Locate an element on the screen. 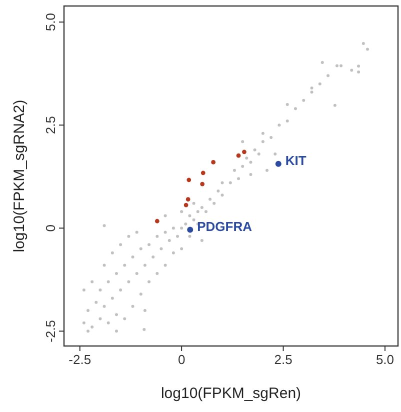  y-tick-label: 0 is located at coordinates (50, 228).